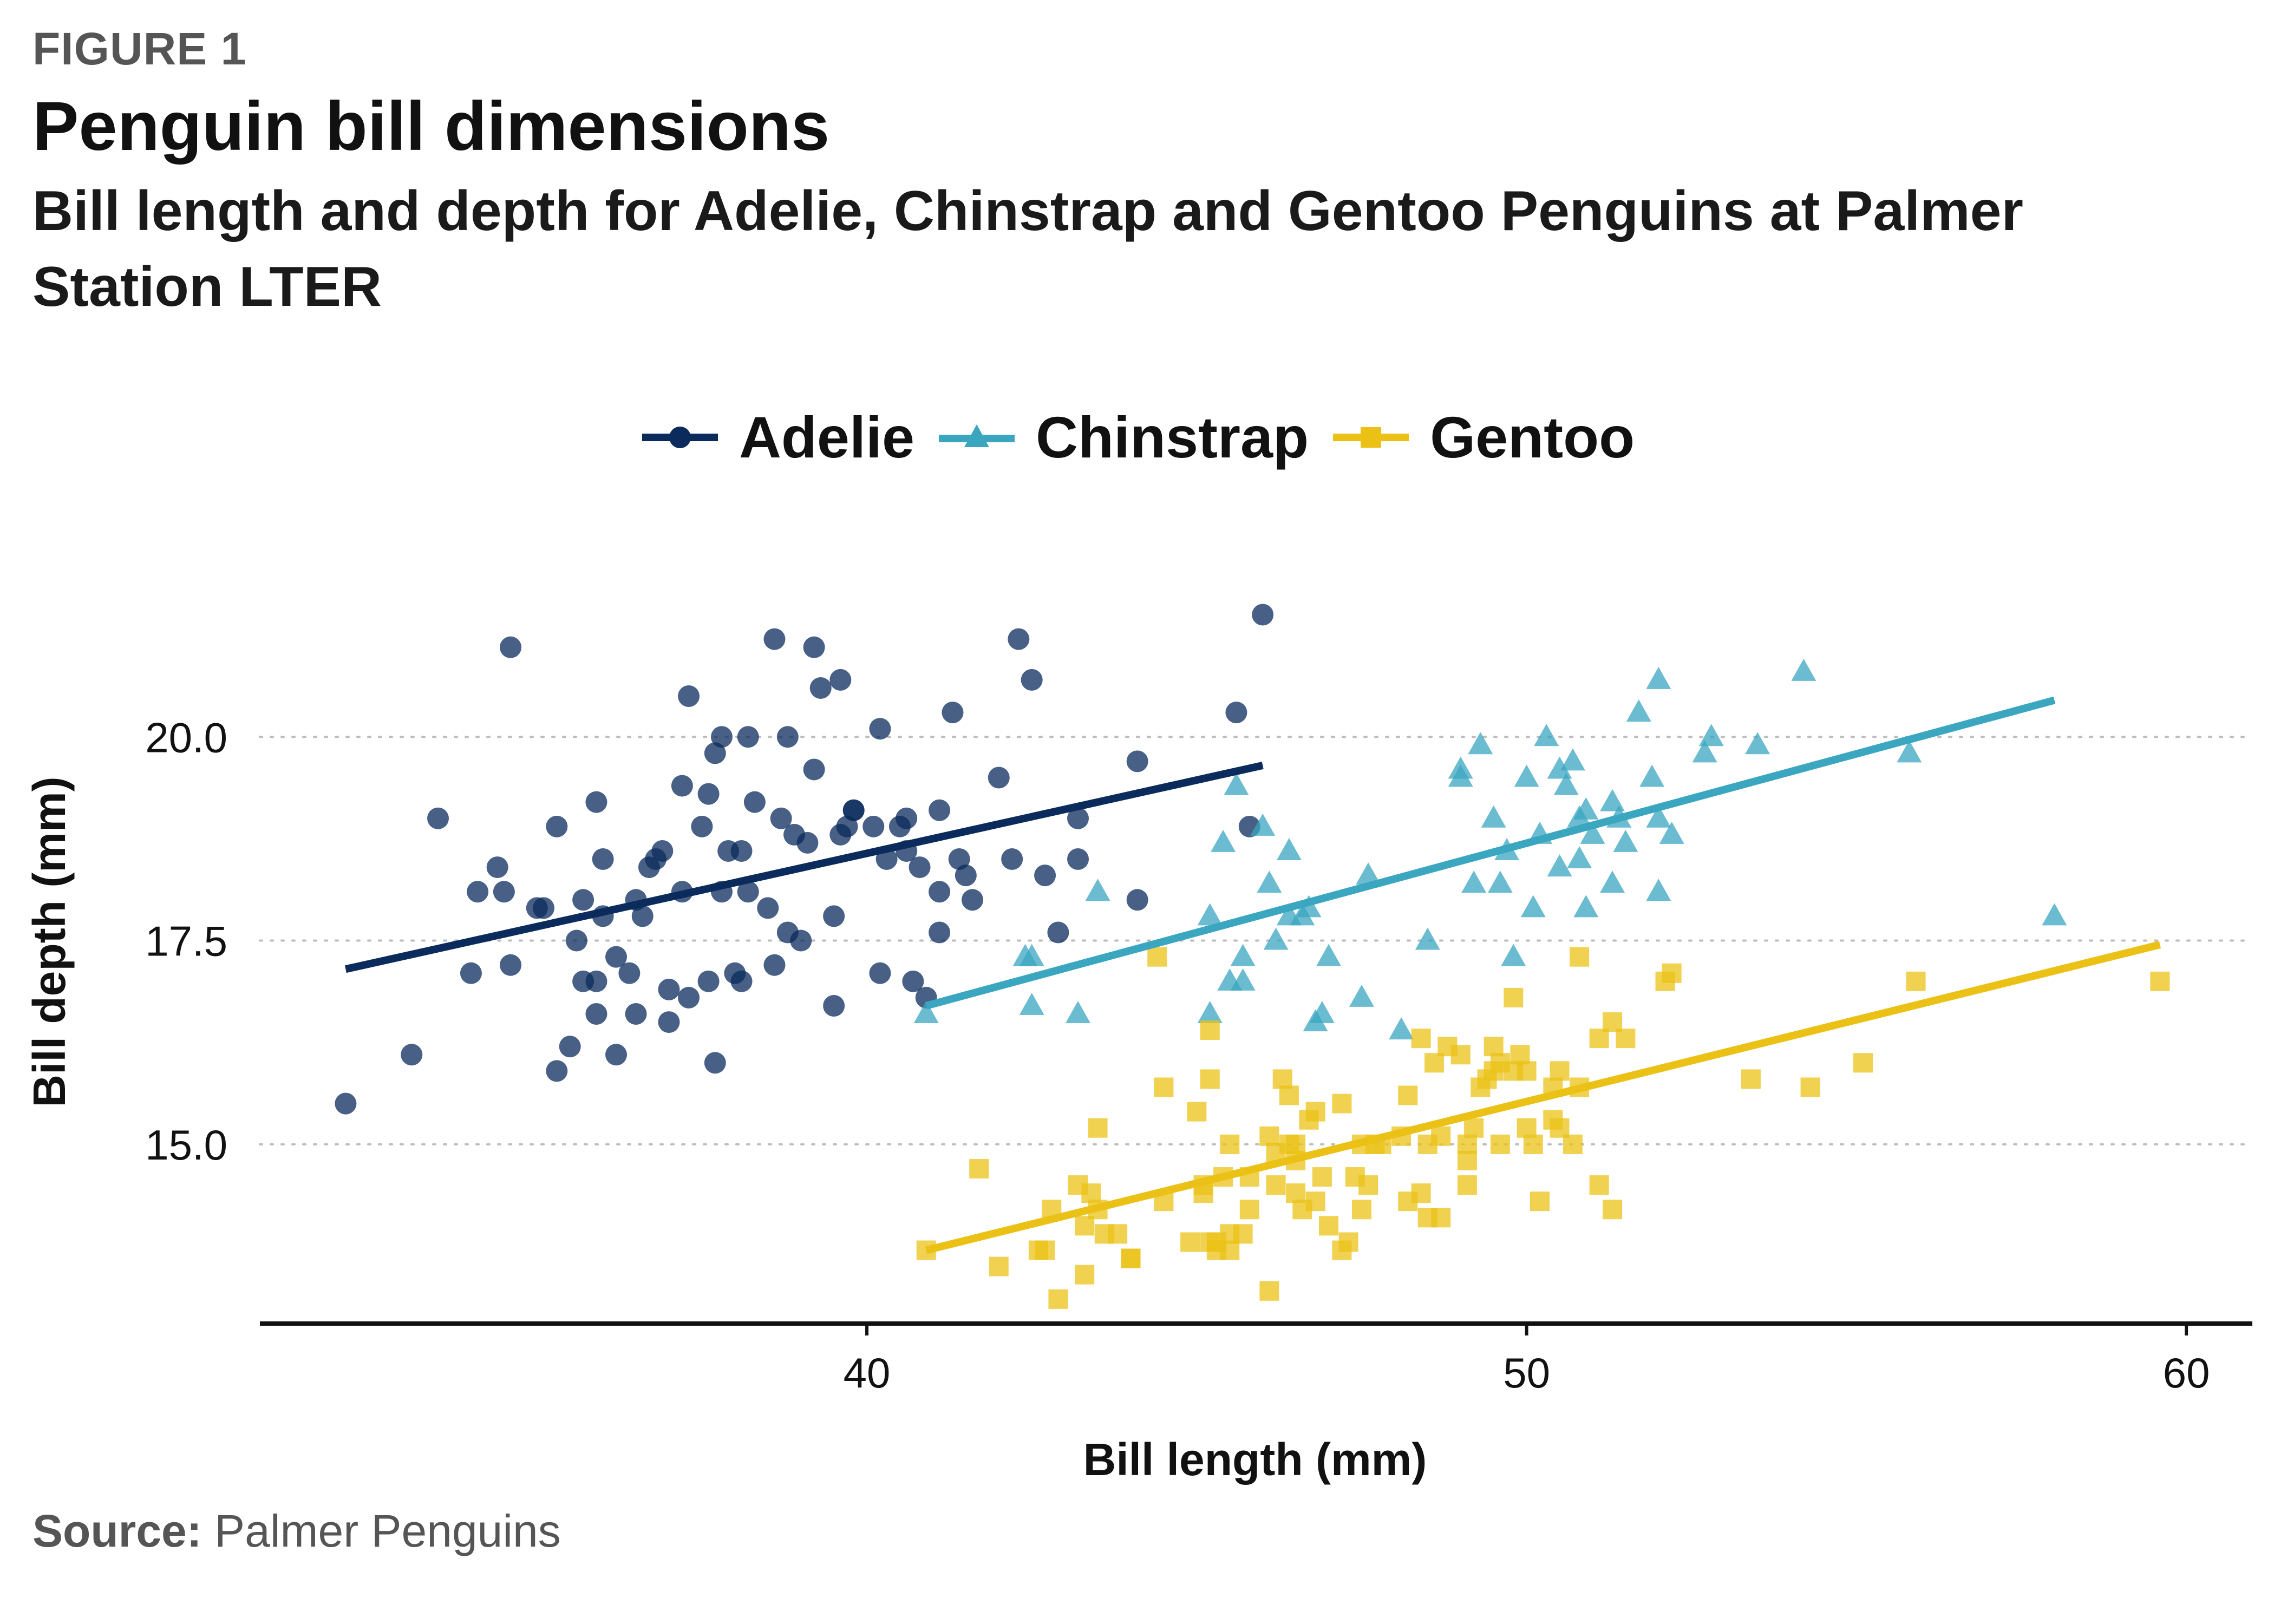 The image size is (2274, 1624). What do you see at coordinates (1483, 437) in the screenshot?
I see `legend-item-gentoo: Gentoo` at bounding box center [1483, 437].